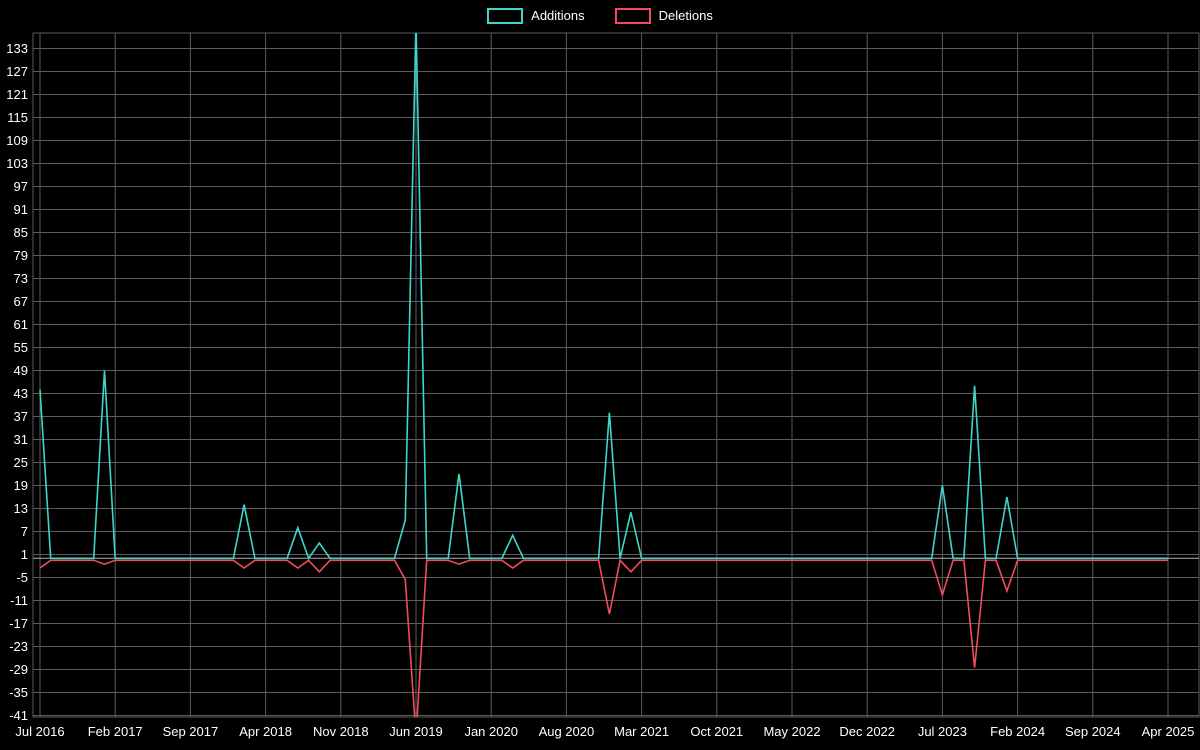 The width and height of the screenshot is (1200, 750). Describe the element at coordinates (24, 554) in the screenshot. I see `svg-text: 1` at that location.